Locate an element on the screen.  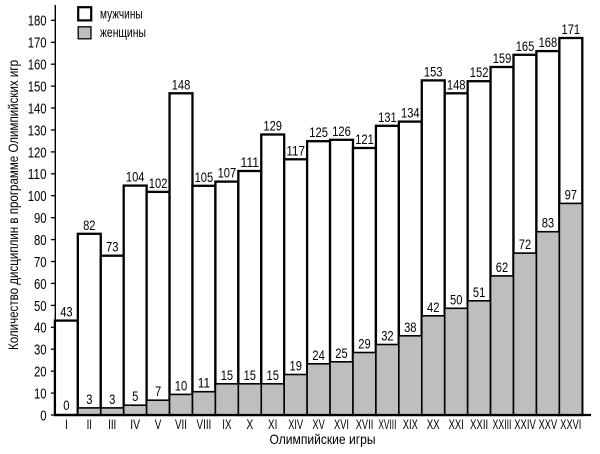
svg-text: 72 is located at coordinates (525, 244).